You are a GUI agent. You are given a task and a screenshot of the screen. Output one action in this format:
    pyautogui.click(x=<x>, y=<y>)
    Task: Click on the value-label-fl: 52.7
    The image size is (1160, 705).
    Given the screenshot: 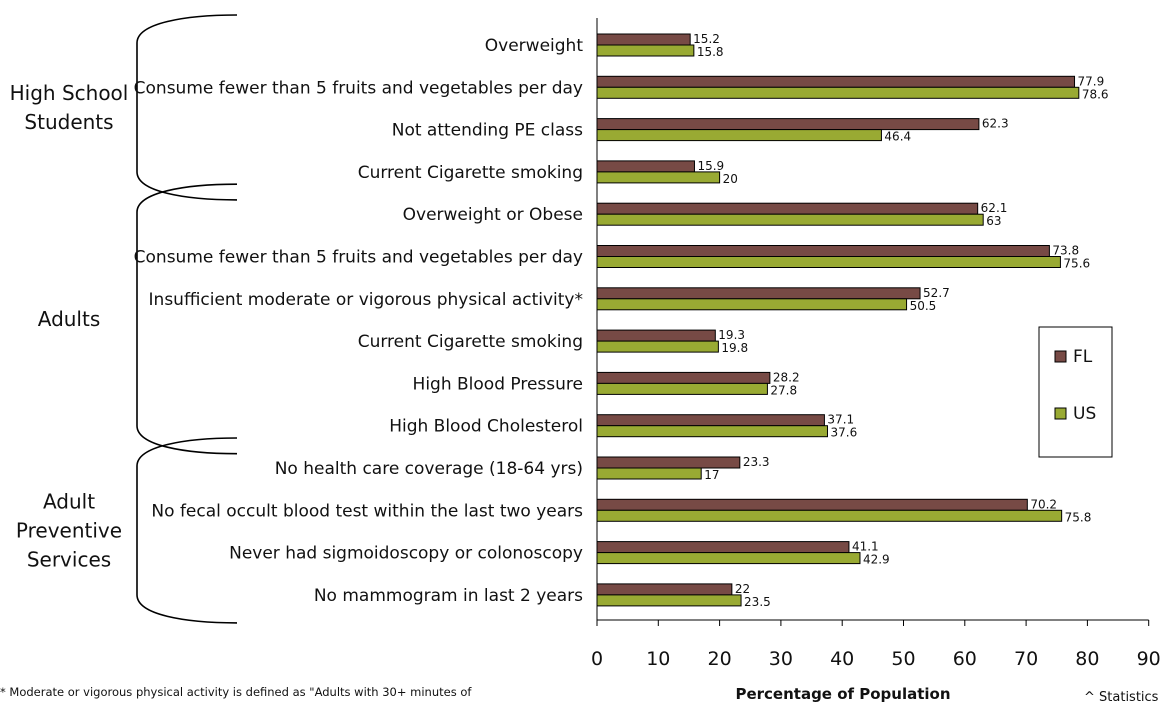 What is the action you would take?
    pyautogui.click(x=936, y=293)
    